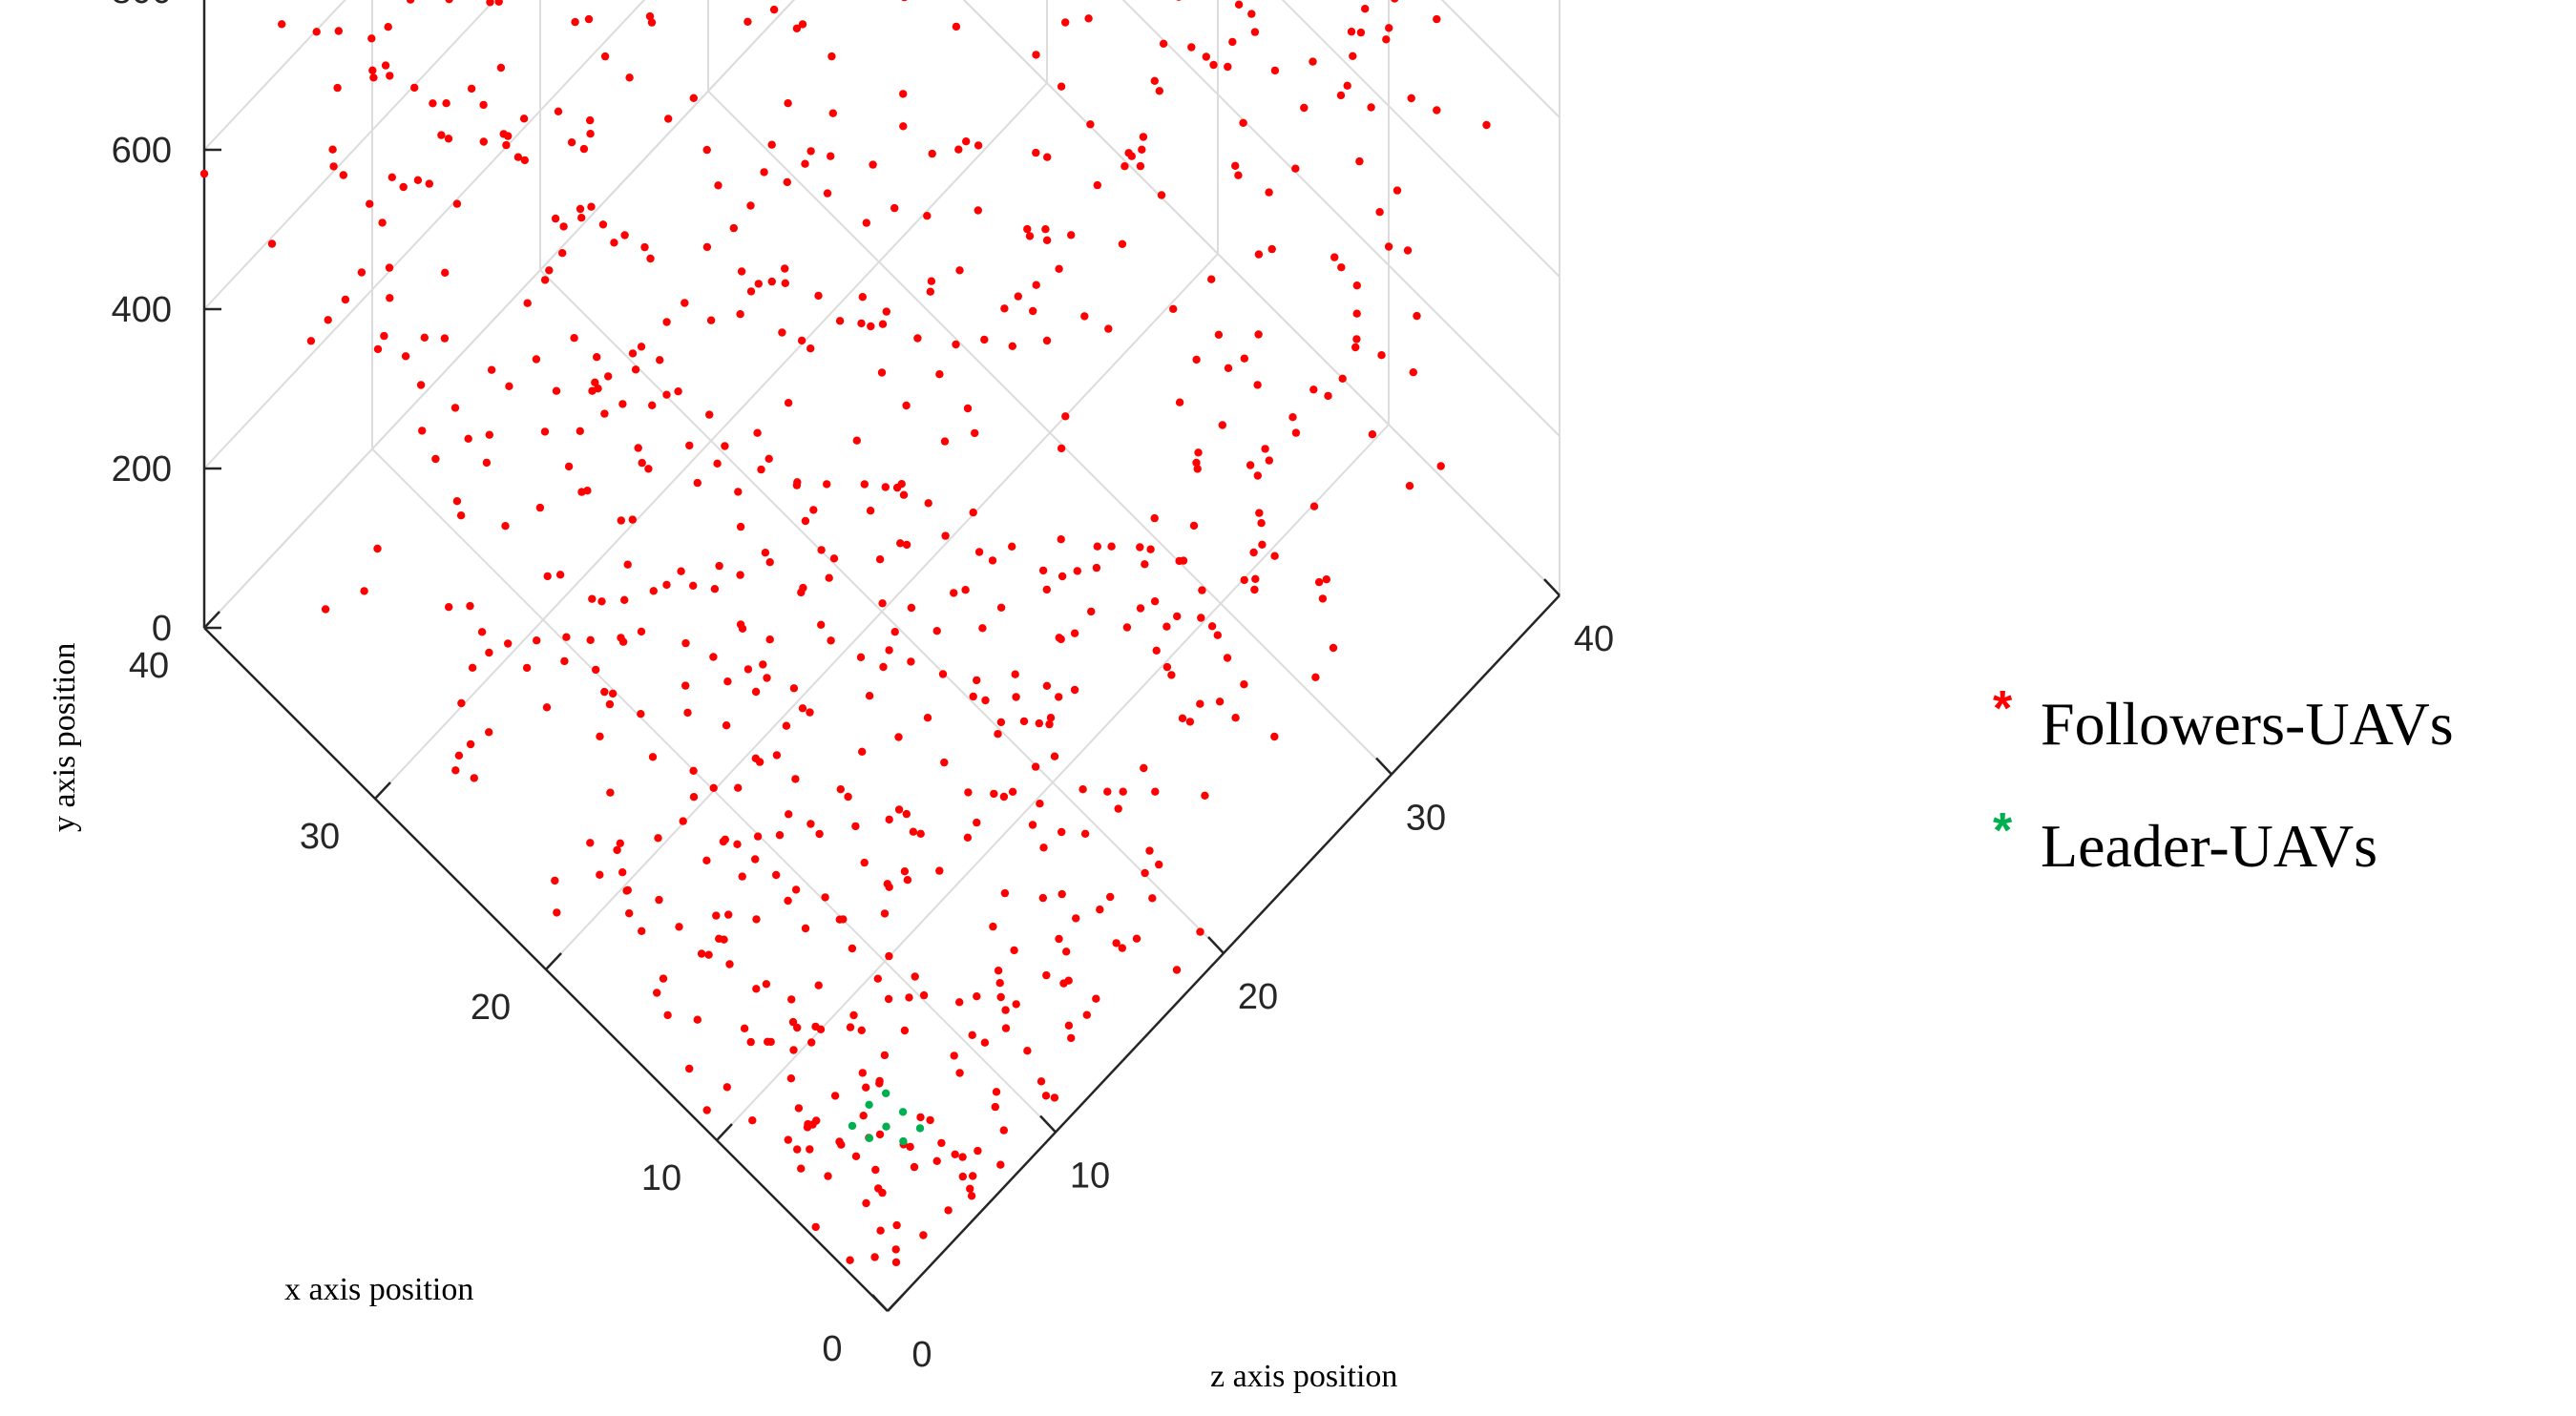  What do you see at coordinates (378, 1289) in the screenshot?
I see `x-axis-title: x axis position` at bounding box center [378, 1289].